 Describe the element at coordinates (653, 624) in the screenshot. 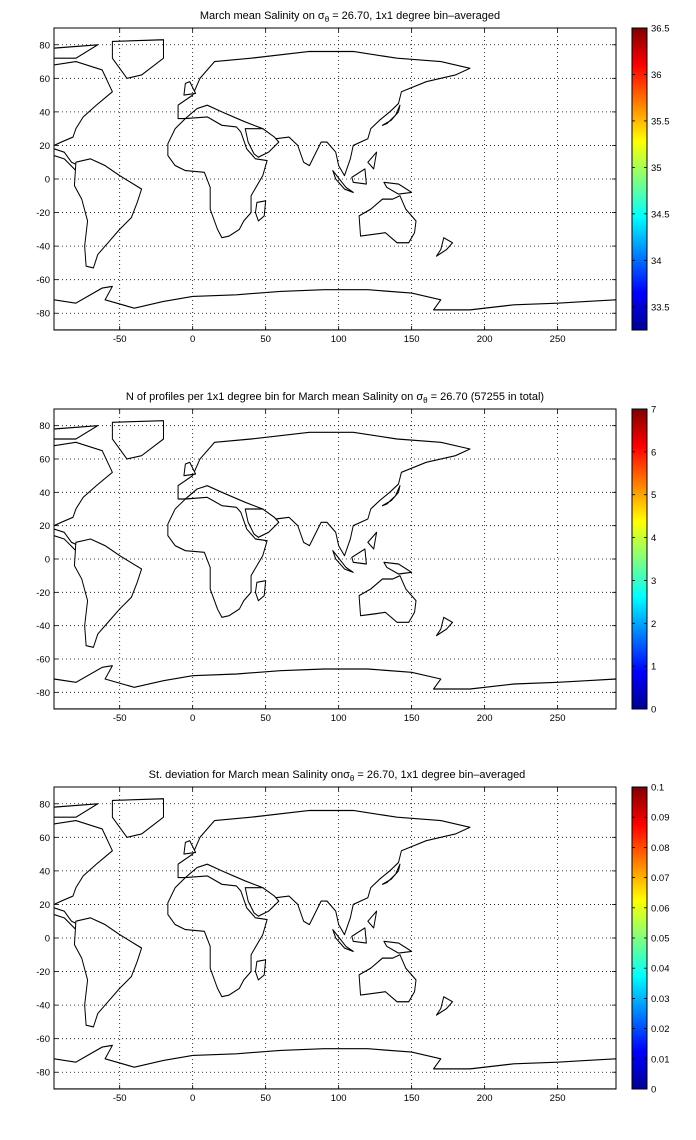

I see `colorbar-tick-label: 2` at that location.